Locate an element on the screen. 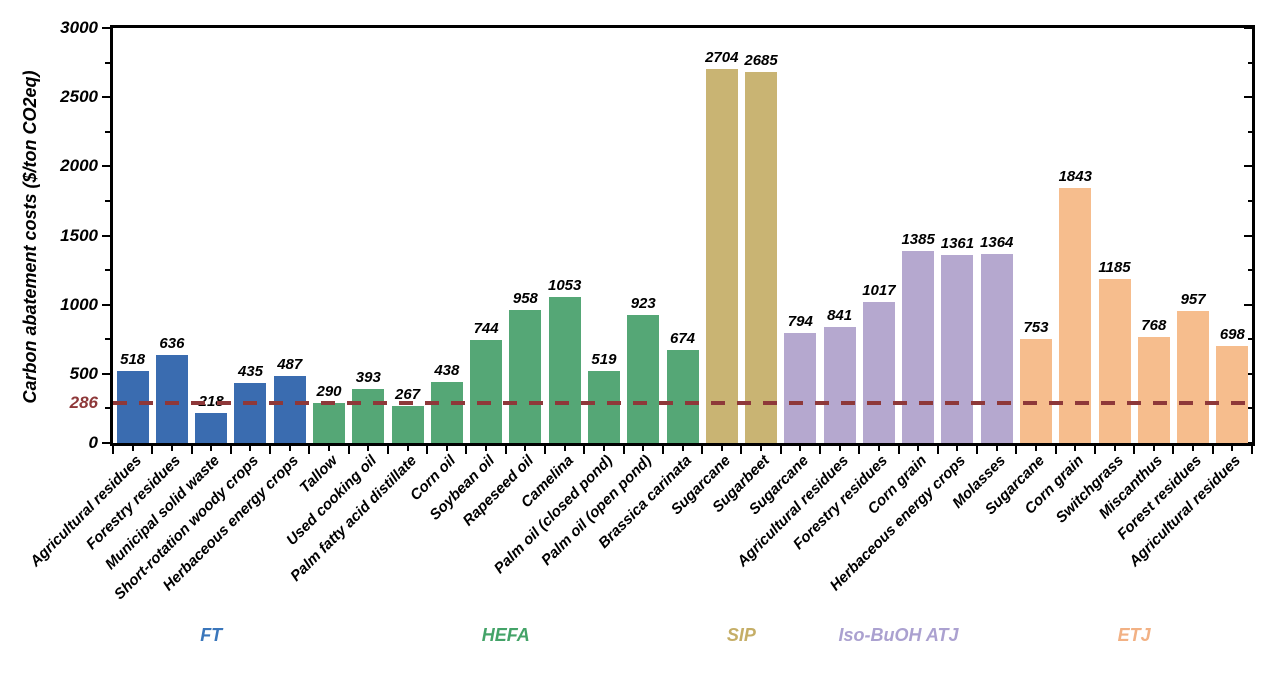 The height and width of the screenshot is (674, 1268). y-axis-tick-label: 0 is located at coordinates (93, 442).